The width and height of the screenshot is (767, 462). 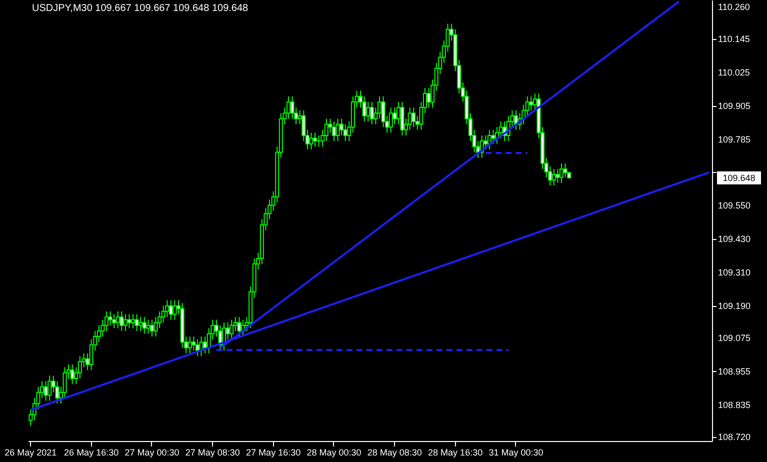 I want to click on y-tick-label: 109.785, so click(x=734, y=139).